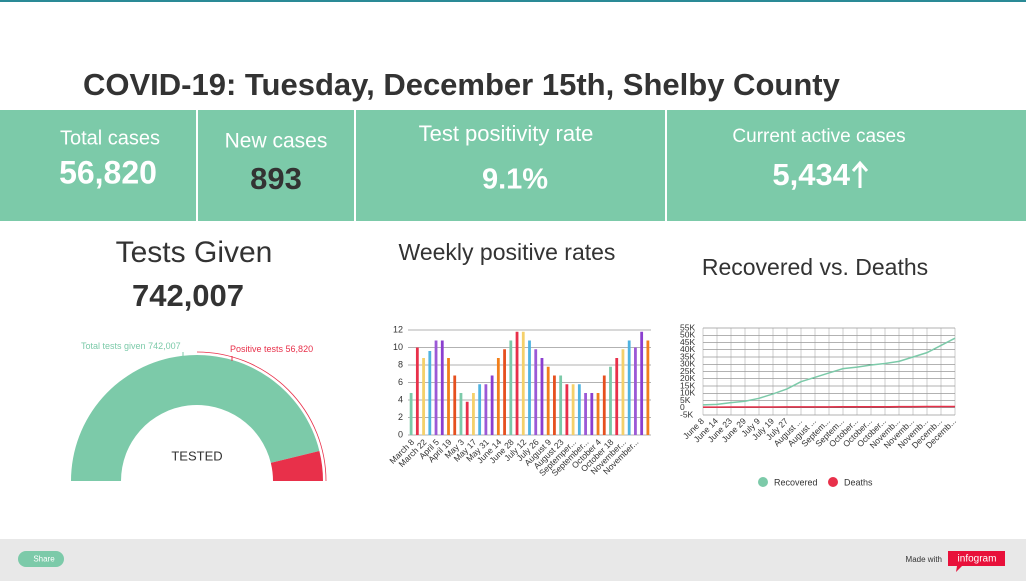 This screenshot has width=1026, height=581. What do you see at coordinates (113, 346) in the screenshot?
I see `label-name: Total tests given` at bounding box center [113, 346].